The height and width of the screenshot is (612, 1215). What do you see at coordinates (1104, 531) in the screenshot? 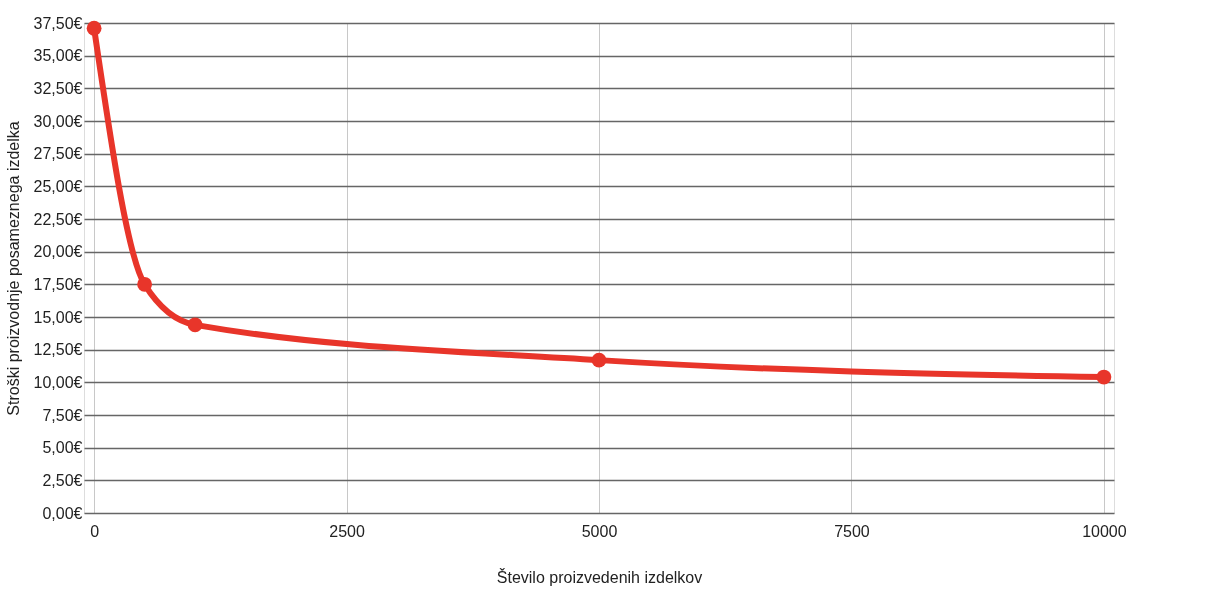
I see `x-tick-label: 10000` at bounding box center [1104, 531].